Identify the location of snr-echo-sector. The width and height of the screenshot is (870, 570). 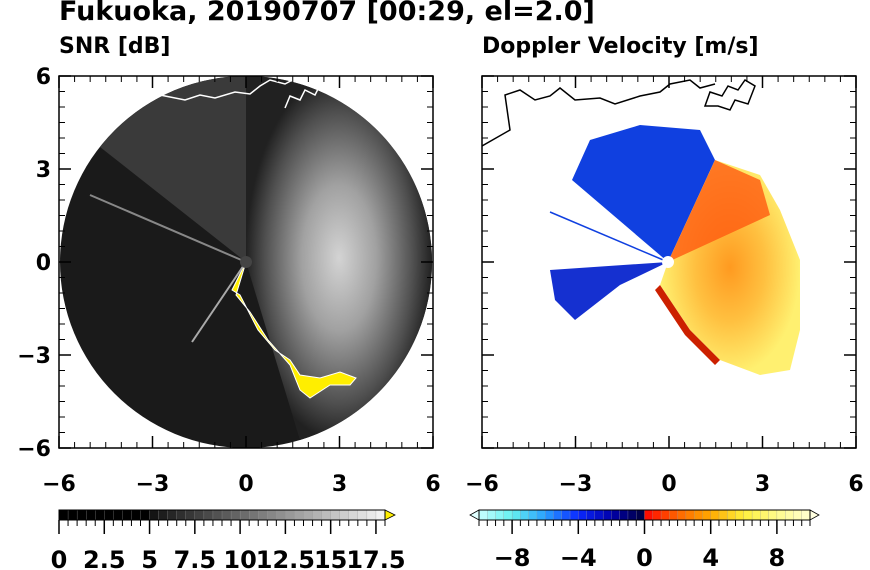
(339, 258).